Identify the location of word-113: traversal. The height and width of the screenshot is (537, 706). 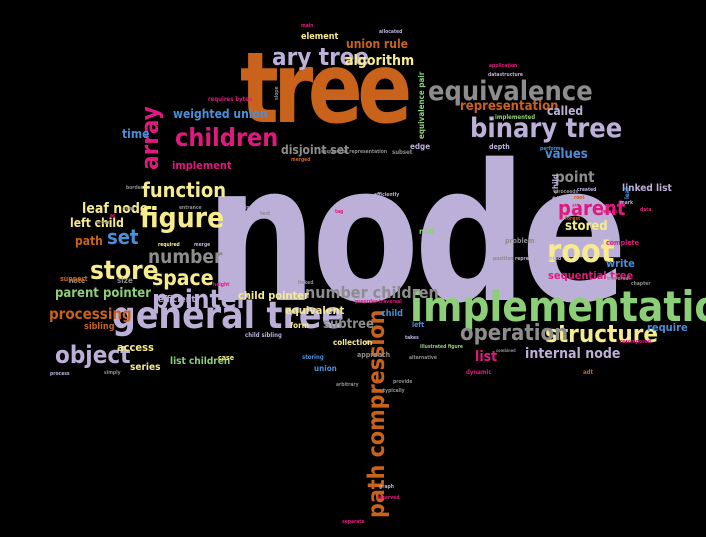
(618, 279).